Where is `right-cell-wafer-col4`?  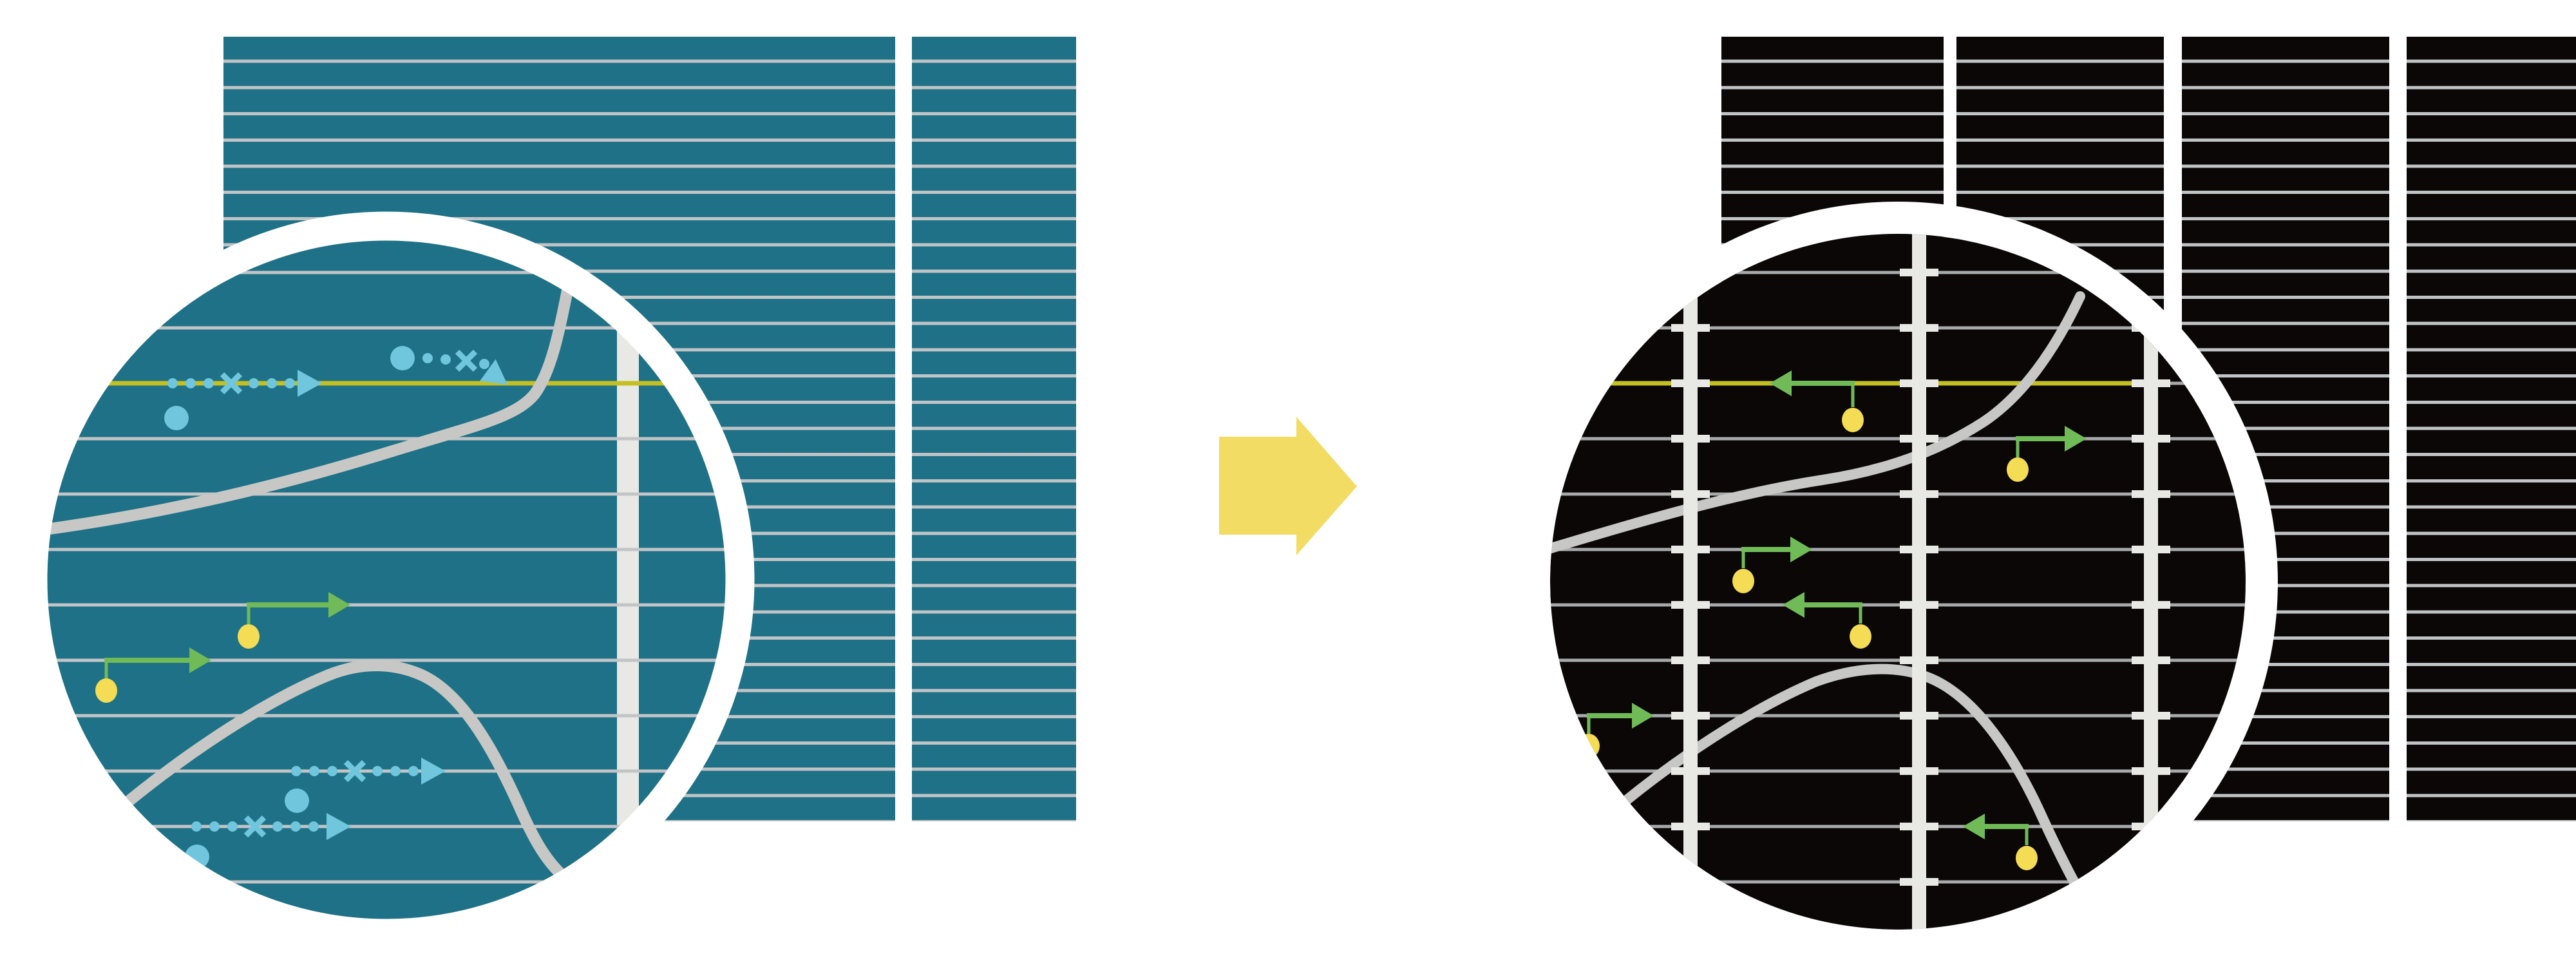 right-cell-wafer-col4 is located at coordinates (2491, 429).